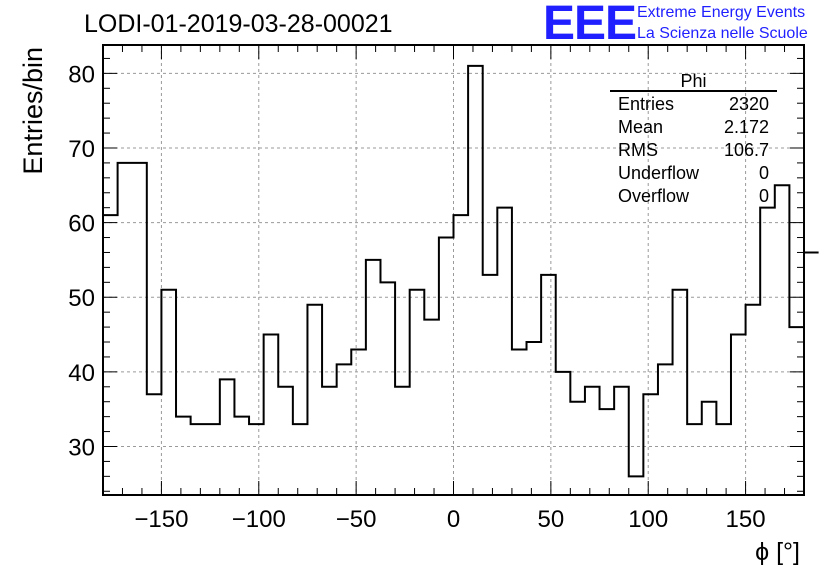 The image size is (836, 572). What do you see at coordinates (749, 104) in the screenshot?
I see `stats-value-entries: 2320` at bounding box center [749, 104].